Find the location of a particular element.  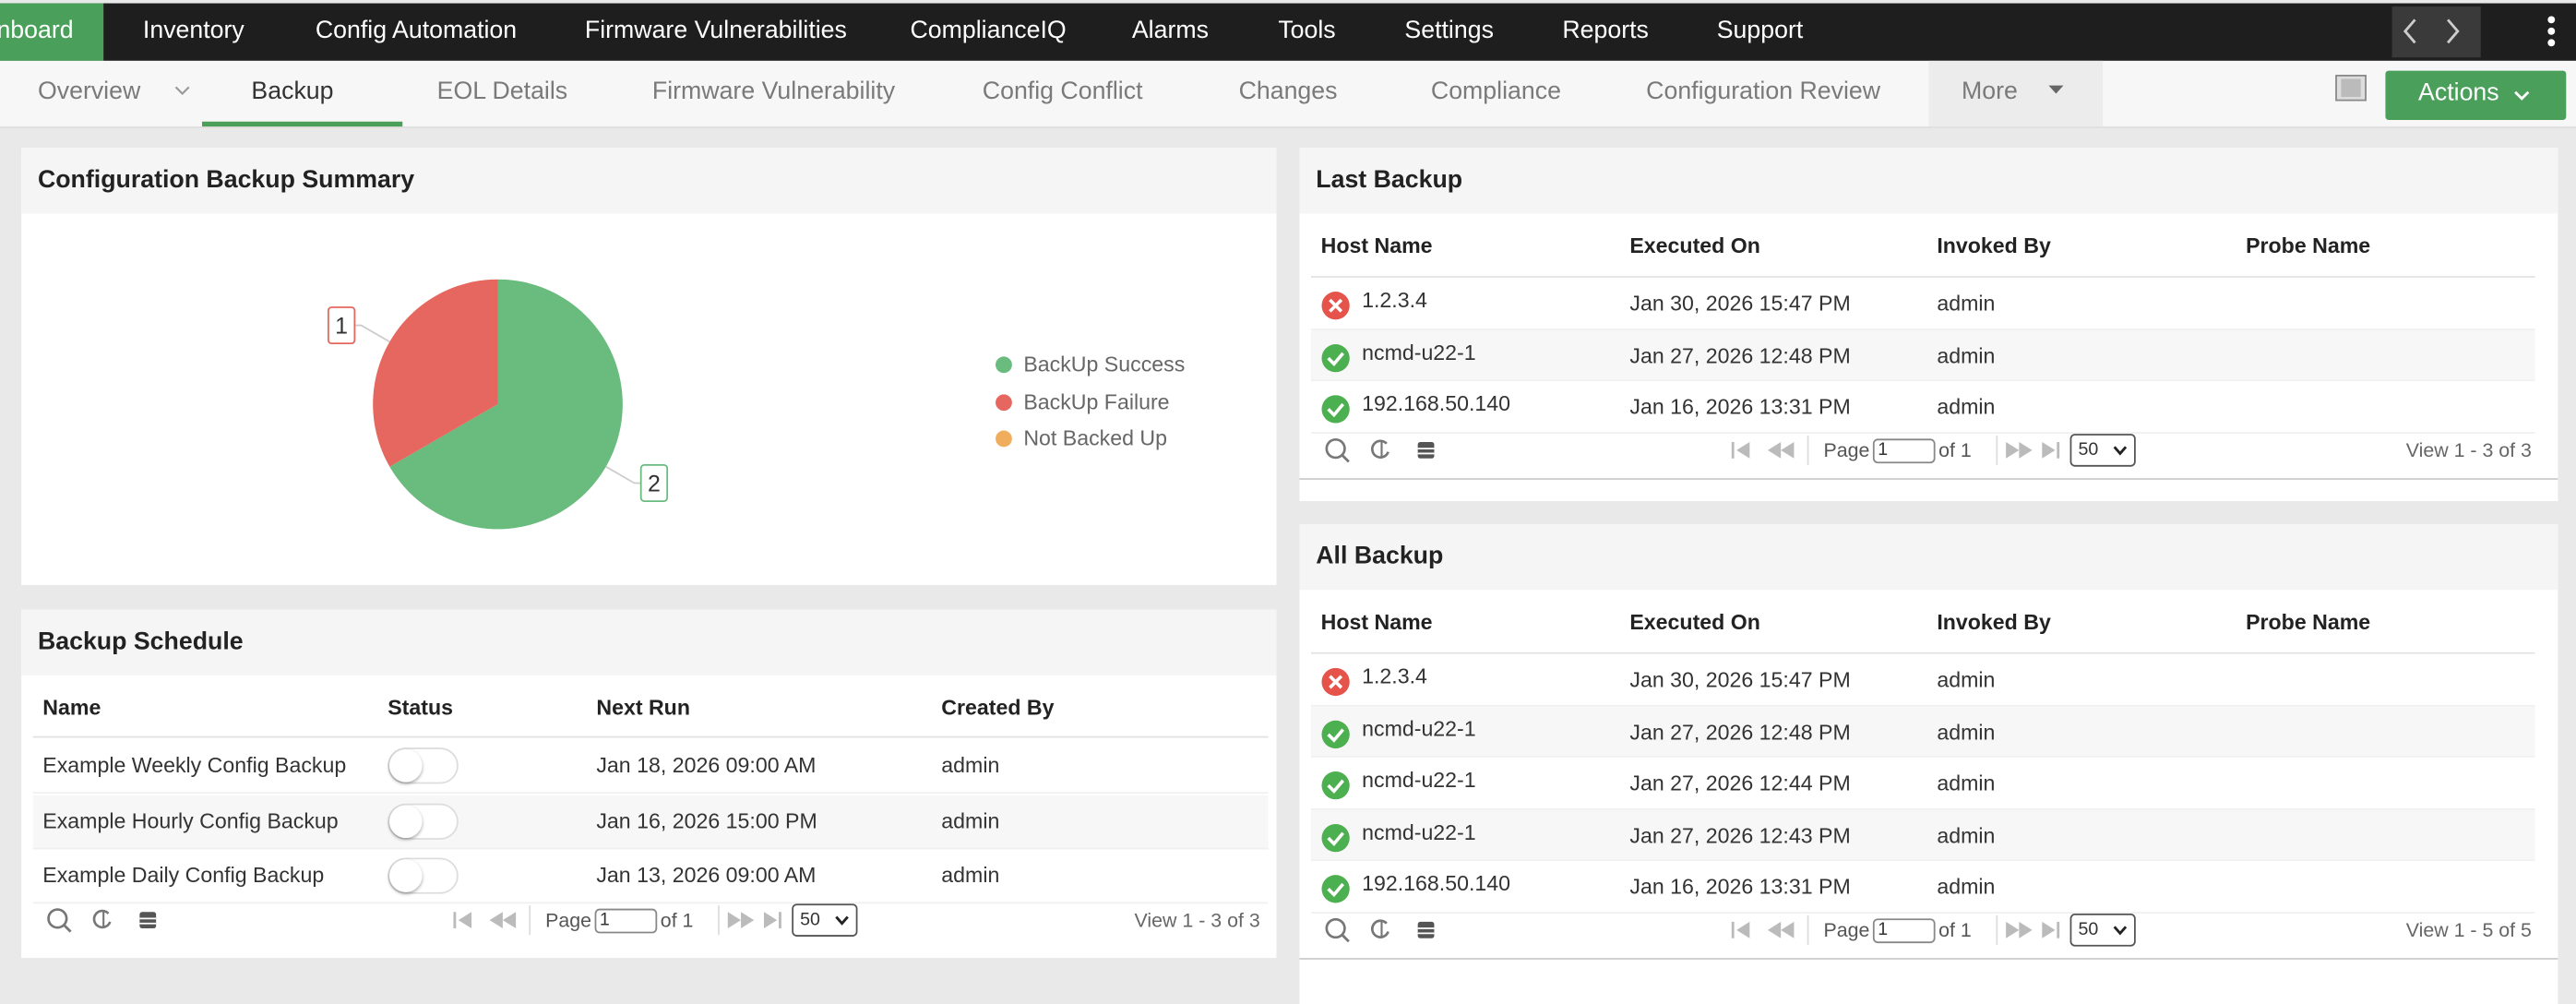

arrow is located at coordinates (1379, 928).